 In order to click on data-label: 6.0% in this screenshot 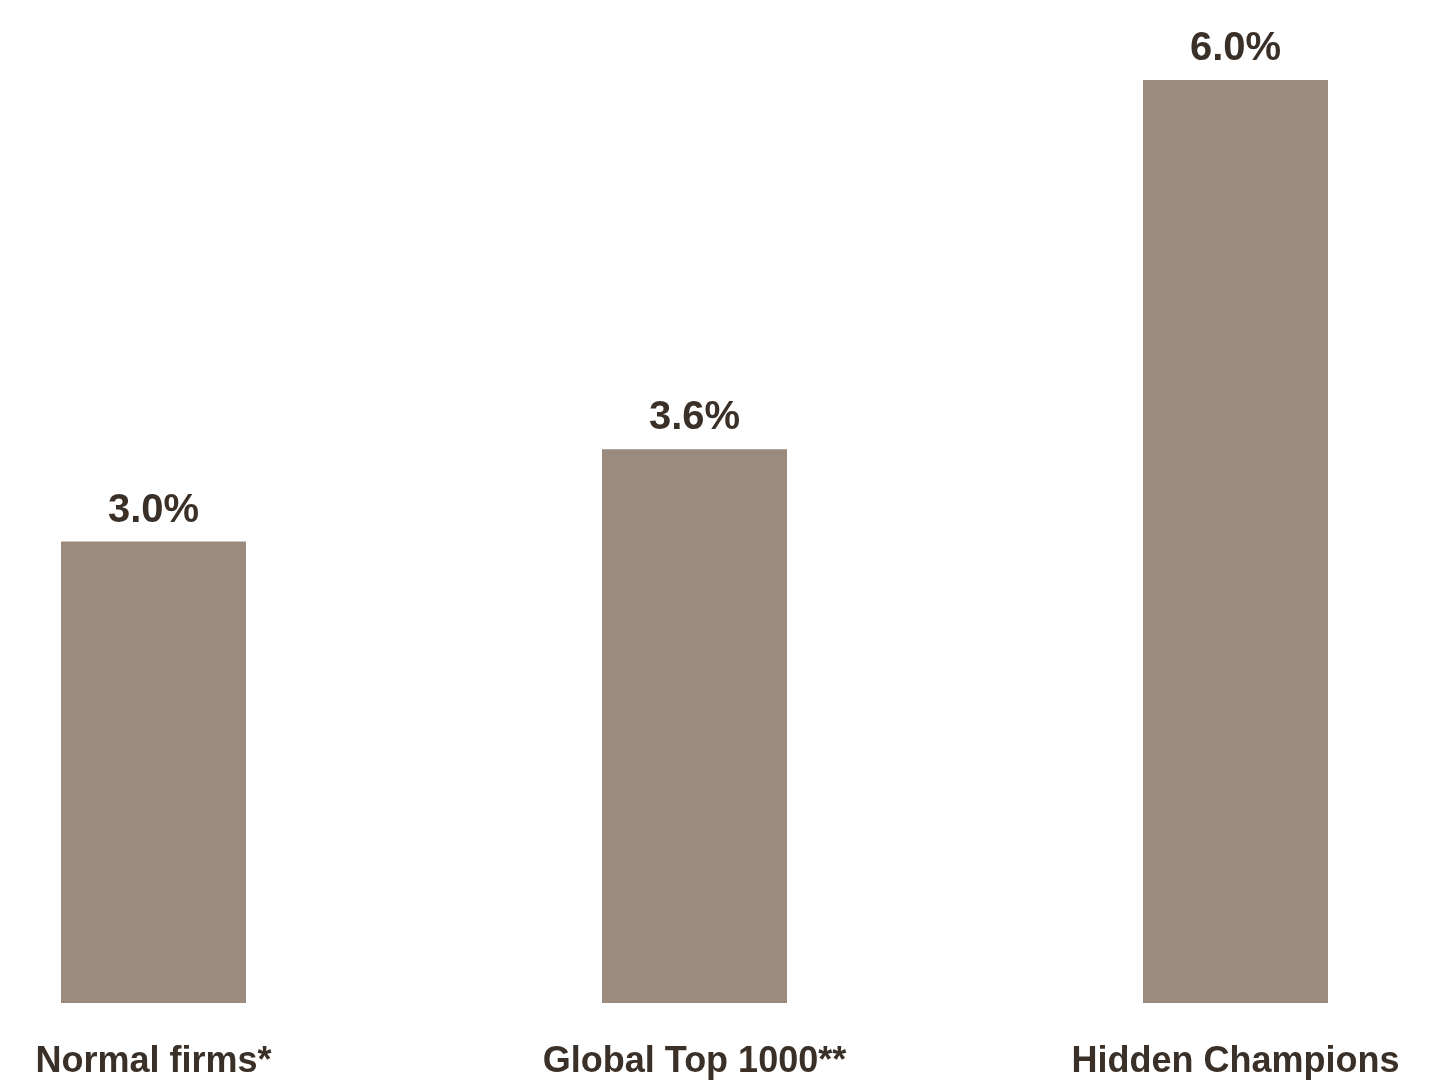, I will do `click(1235, 46)`.